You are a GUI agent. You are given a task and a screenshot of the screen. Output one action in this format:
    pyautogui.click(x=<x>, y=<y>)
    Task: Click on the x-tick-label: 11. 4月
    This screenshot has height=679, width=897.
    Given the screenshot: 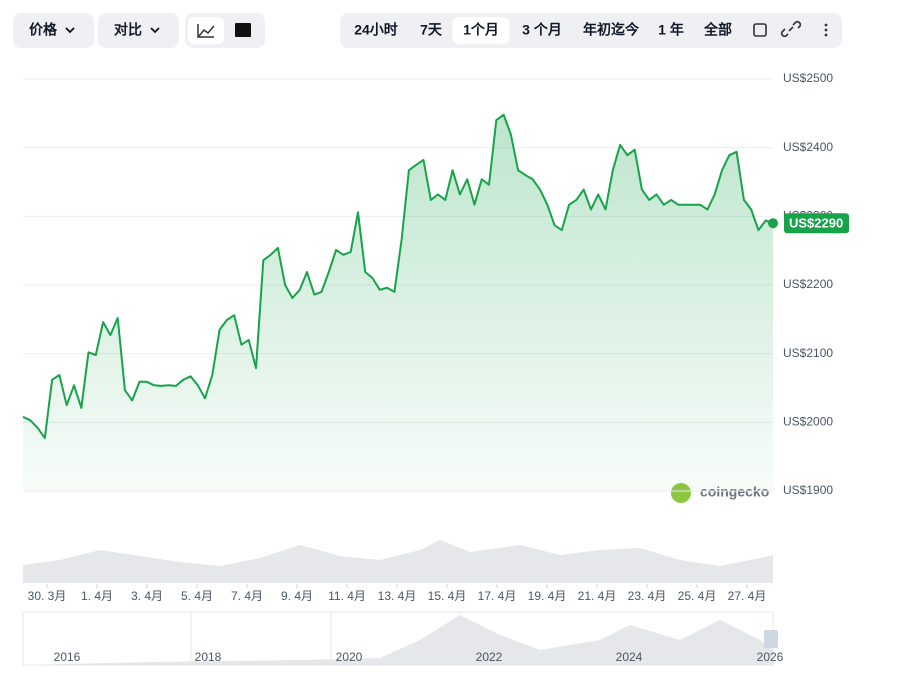 What is the action you would take?
    pyautogui.click(x=347, y=596)
    